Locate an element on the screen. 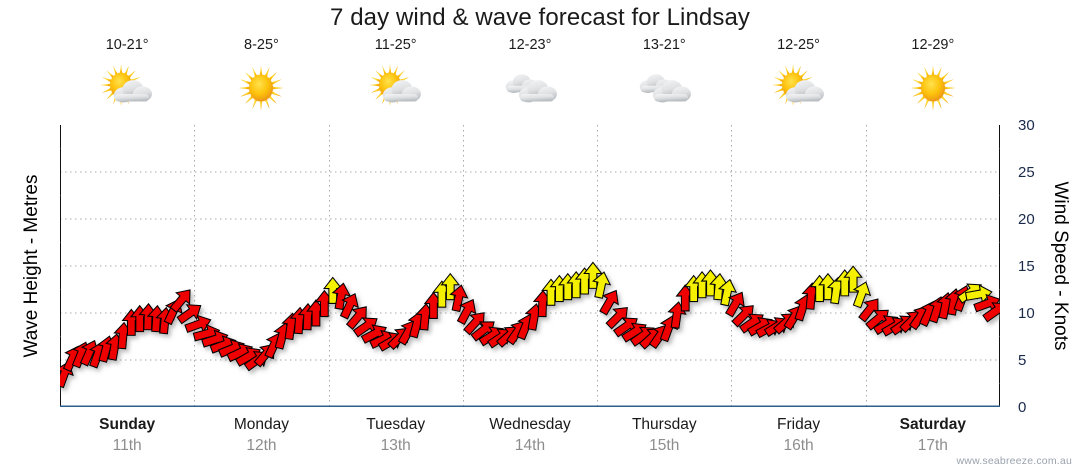 This screenshot has height=475, width=1080. day-name: Saturday is located at coordinates (932, 424).